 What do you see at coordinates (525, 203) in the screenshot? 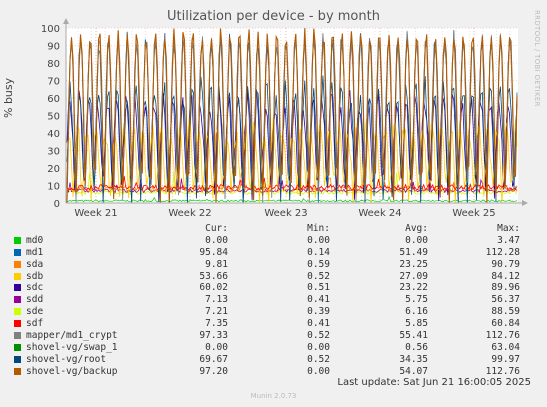
I see `x-axis-arrow` at bounding box center [525, 203].